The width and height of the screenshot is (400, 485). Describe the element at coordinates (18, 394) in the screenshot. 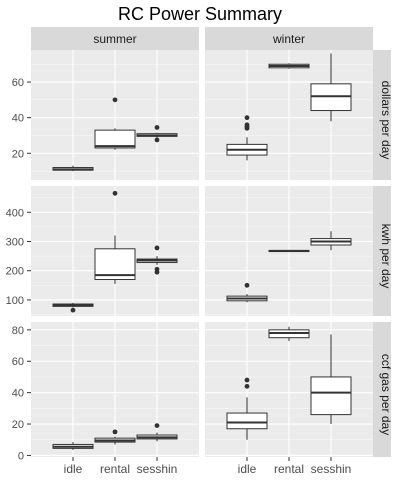

I see `y-tick-label-ccf-gas-per-day-40: 40` at that location.